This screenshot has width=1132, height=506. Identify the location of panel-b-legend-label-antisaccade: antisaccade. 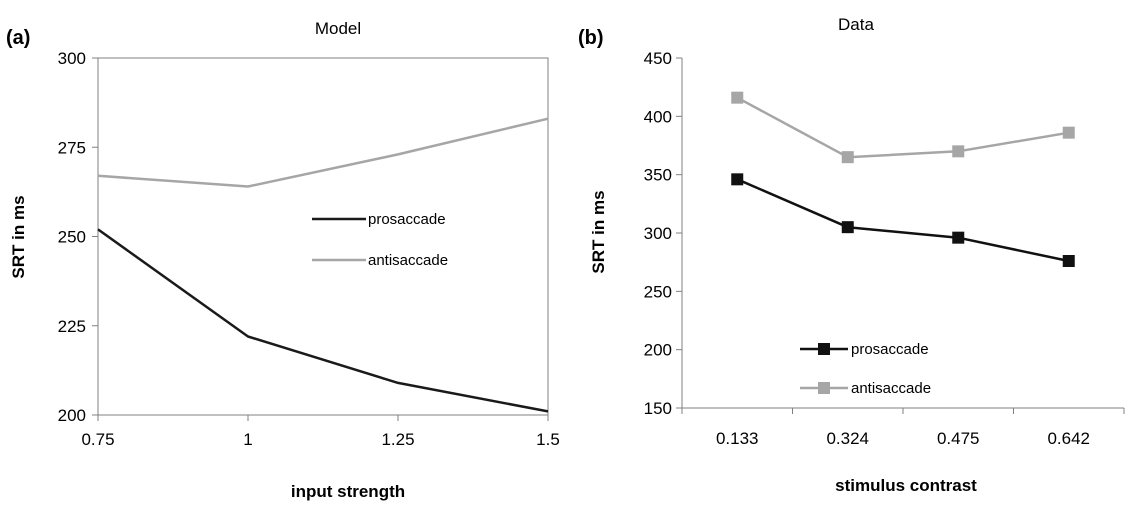
(891, 388).